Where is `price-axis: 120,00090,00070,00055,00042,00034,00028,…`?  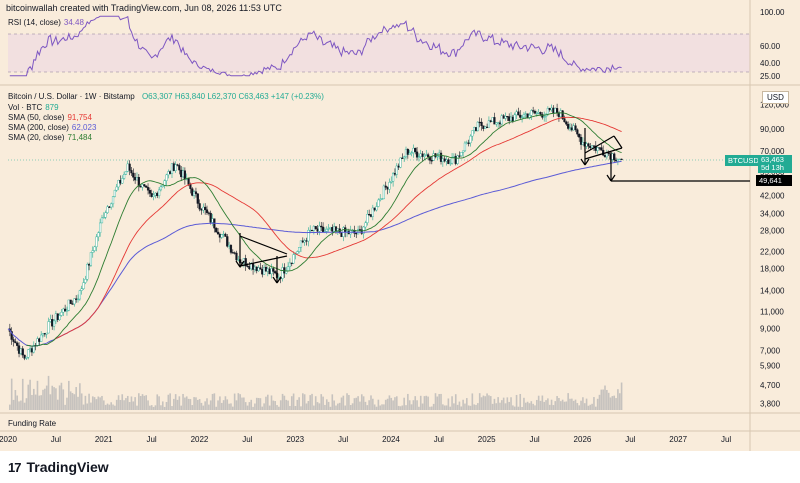 price-axis: 120,00090,00070,00055,00042,00034,00028,… is located at coordinates (774, 254).